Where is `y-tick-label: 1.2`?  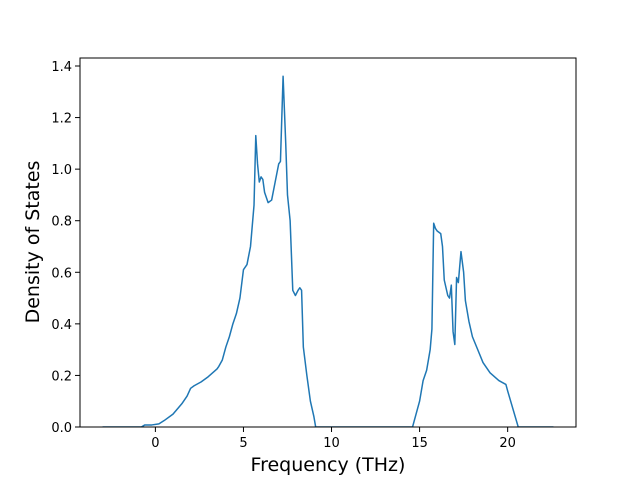
y-tick-label: 1.2 is located at coordinates (61, 119).